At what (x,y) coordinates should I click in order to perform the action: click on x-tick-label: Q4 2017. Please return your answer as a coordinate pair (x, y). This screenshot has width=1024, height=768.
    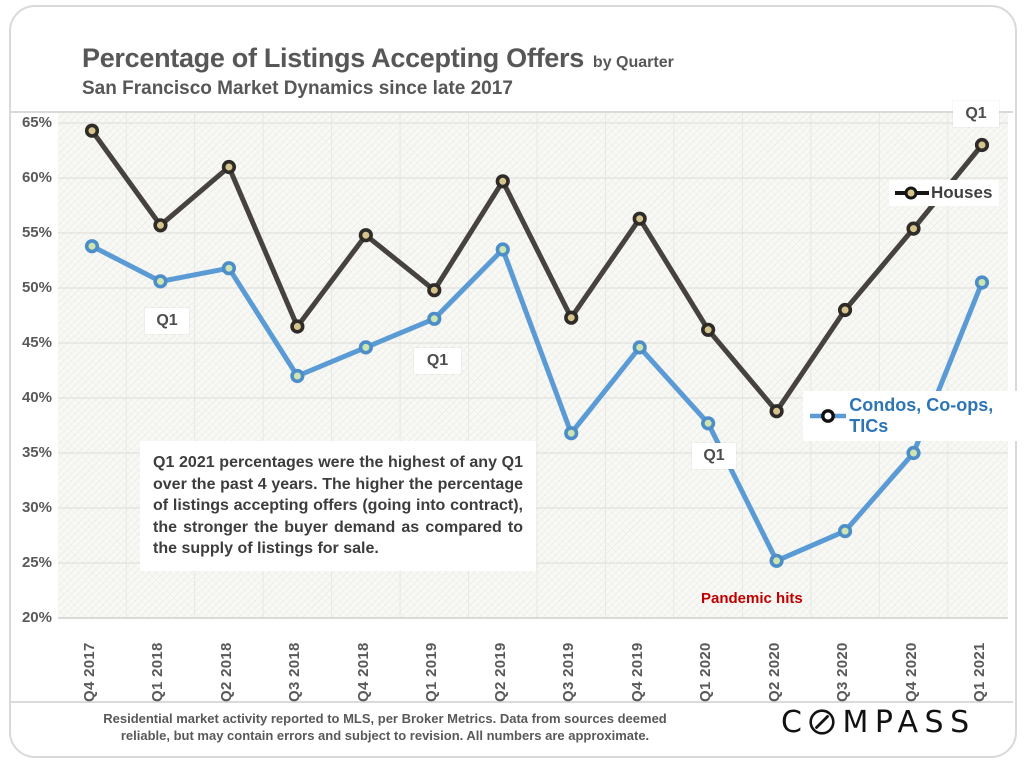
    Looking at the image, I should click on (89, 672).